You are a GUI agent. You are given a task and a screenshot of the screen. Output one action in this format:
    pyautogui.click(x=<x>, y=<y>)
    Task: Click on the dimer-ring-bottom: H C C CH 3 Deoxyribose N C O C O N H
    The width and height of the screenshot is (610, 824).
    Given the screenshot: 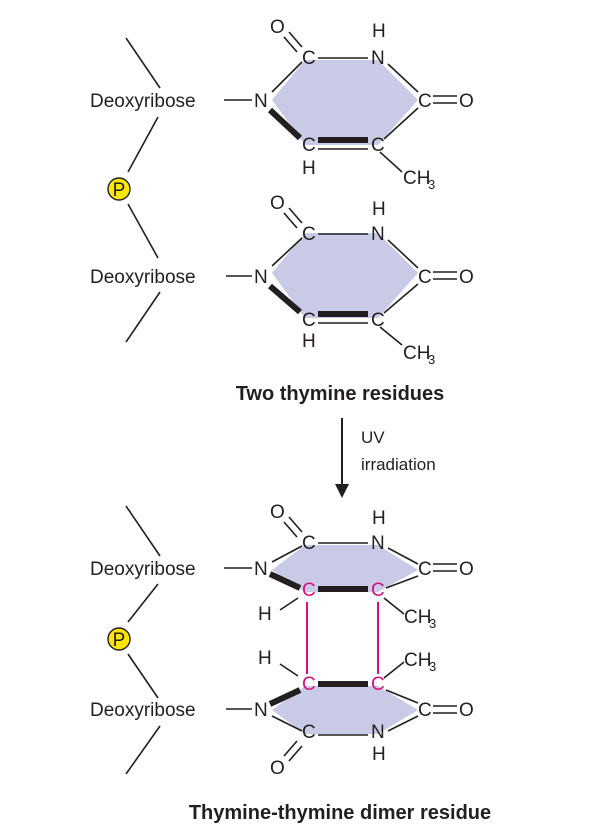 What is the action you would take?
    pyautogui.click(x=282, y=713)
    